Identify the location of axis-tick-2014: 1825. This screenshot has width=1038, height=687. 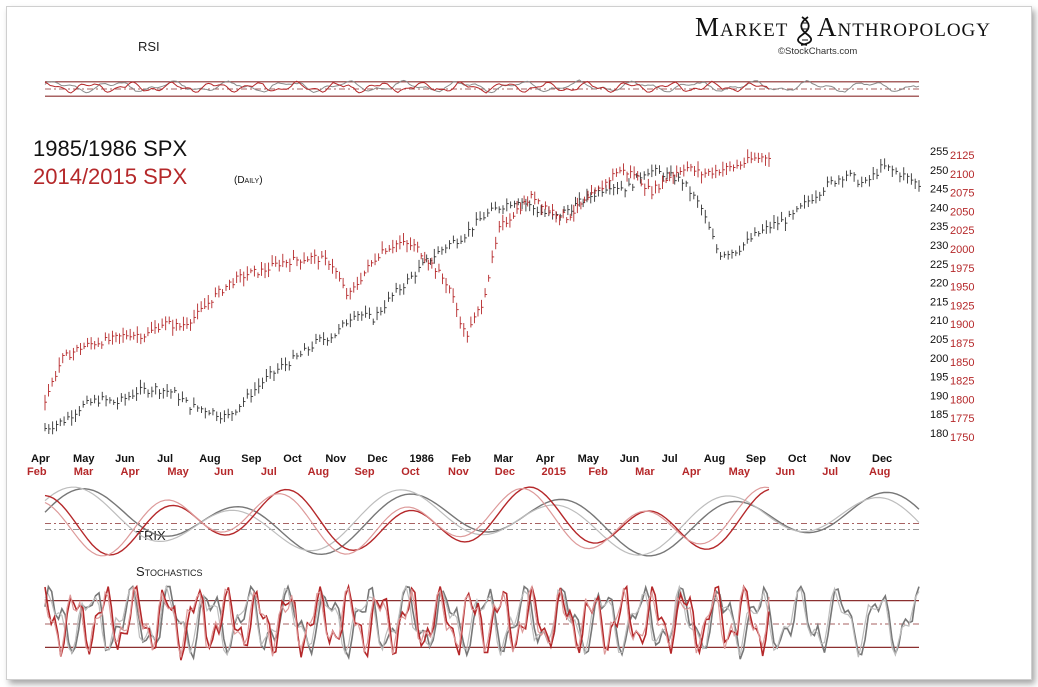
(962, 382).